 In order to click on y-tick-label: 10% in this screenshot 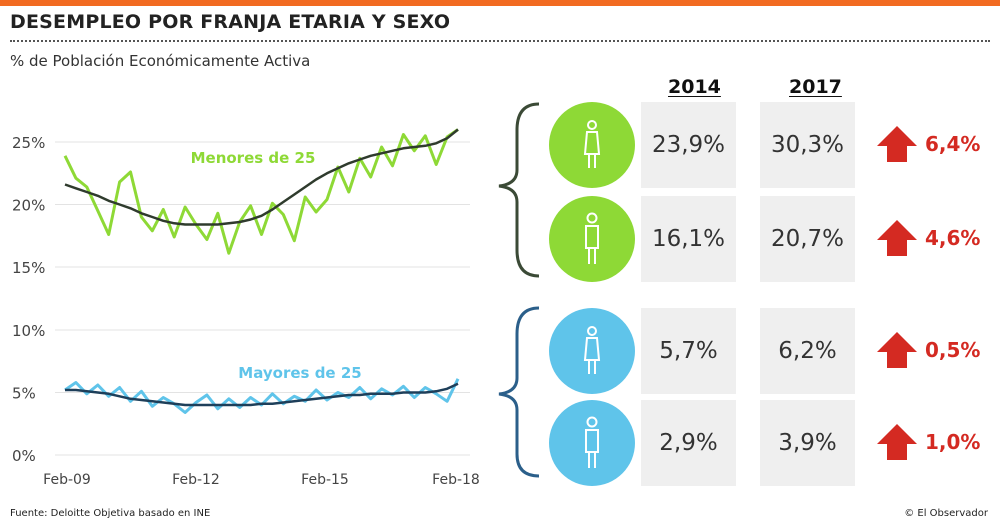, I will do `click(28, 331)`.